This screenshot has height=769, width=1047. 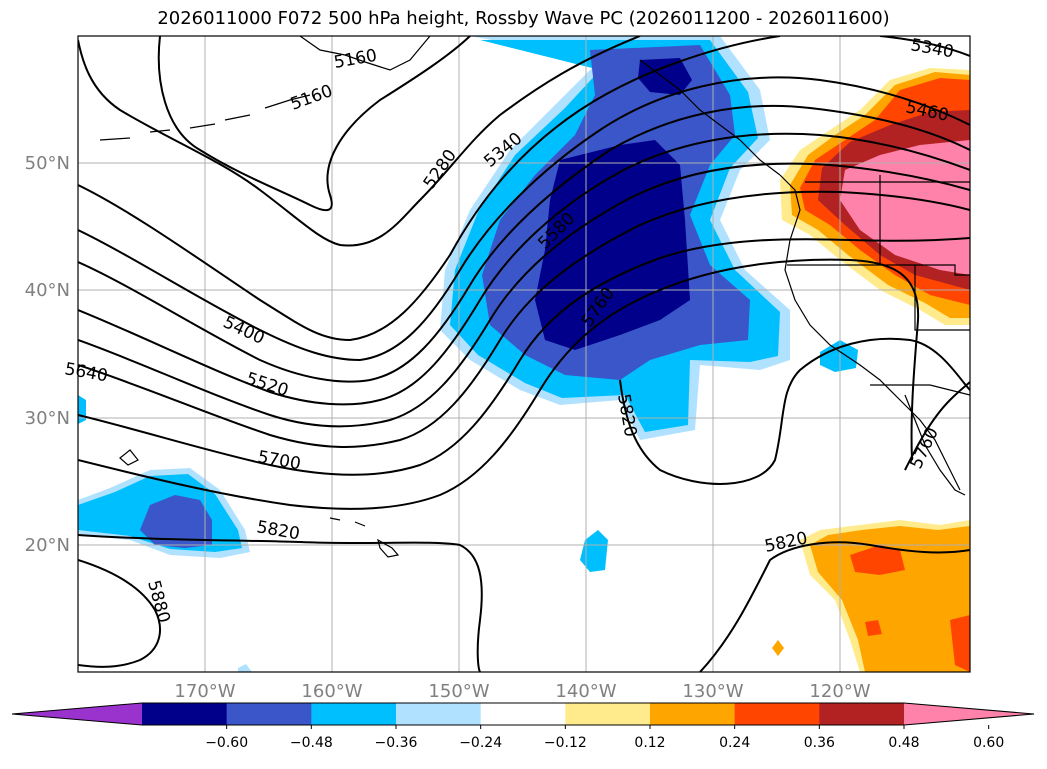 I want to click on anomaly-orange-isolated, so click(x=778, y=648).